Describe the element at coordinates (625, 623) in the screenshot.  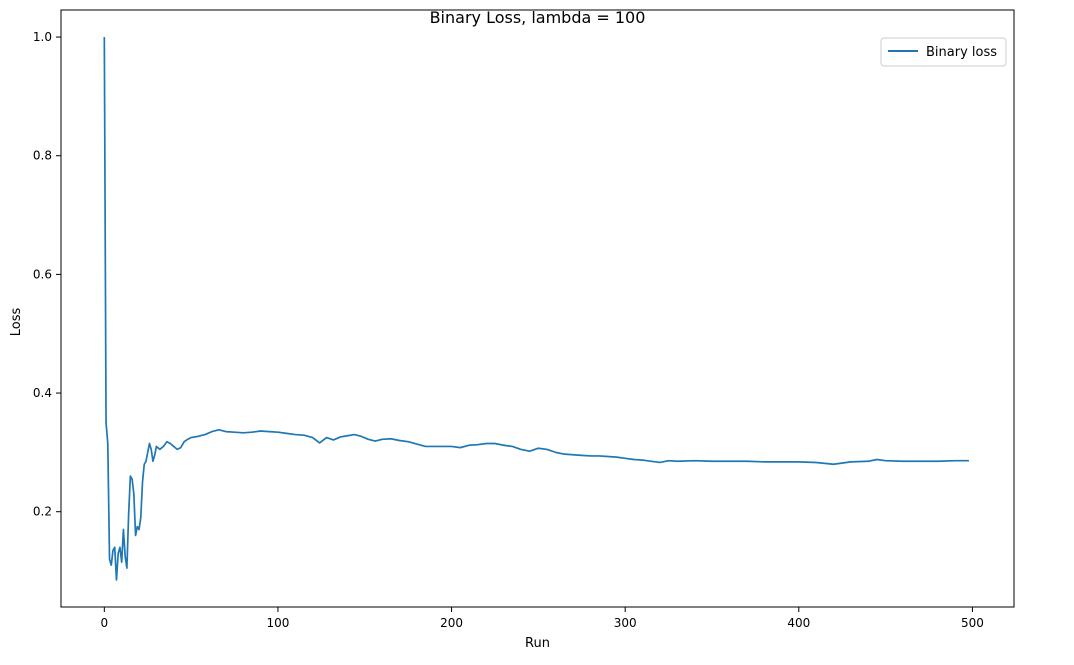
I see `x-tick-label: 300` at that location.